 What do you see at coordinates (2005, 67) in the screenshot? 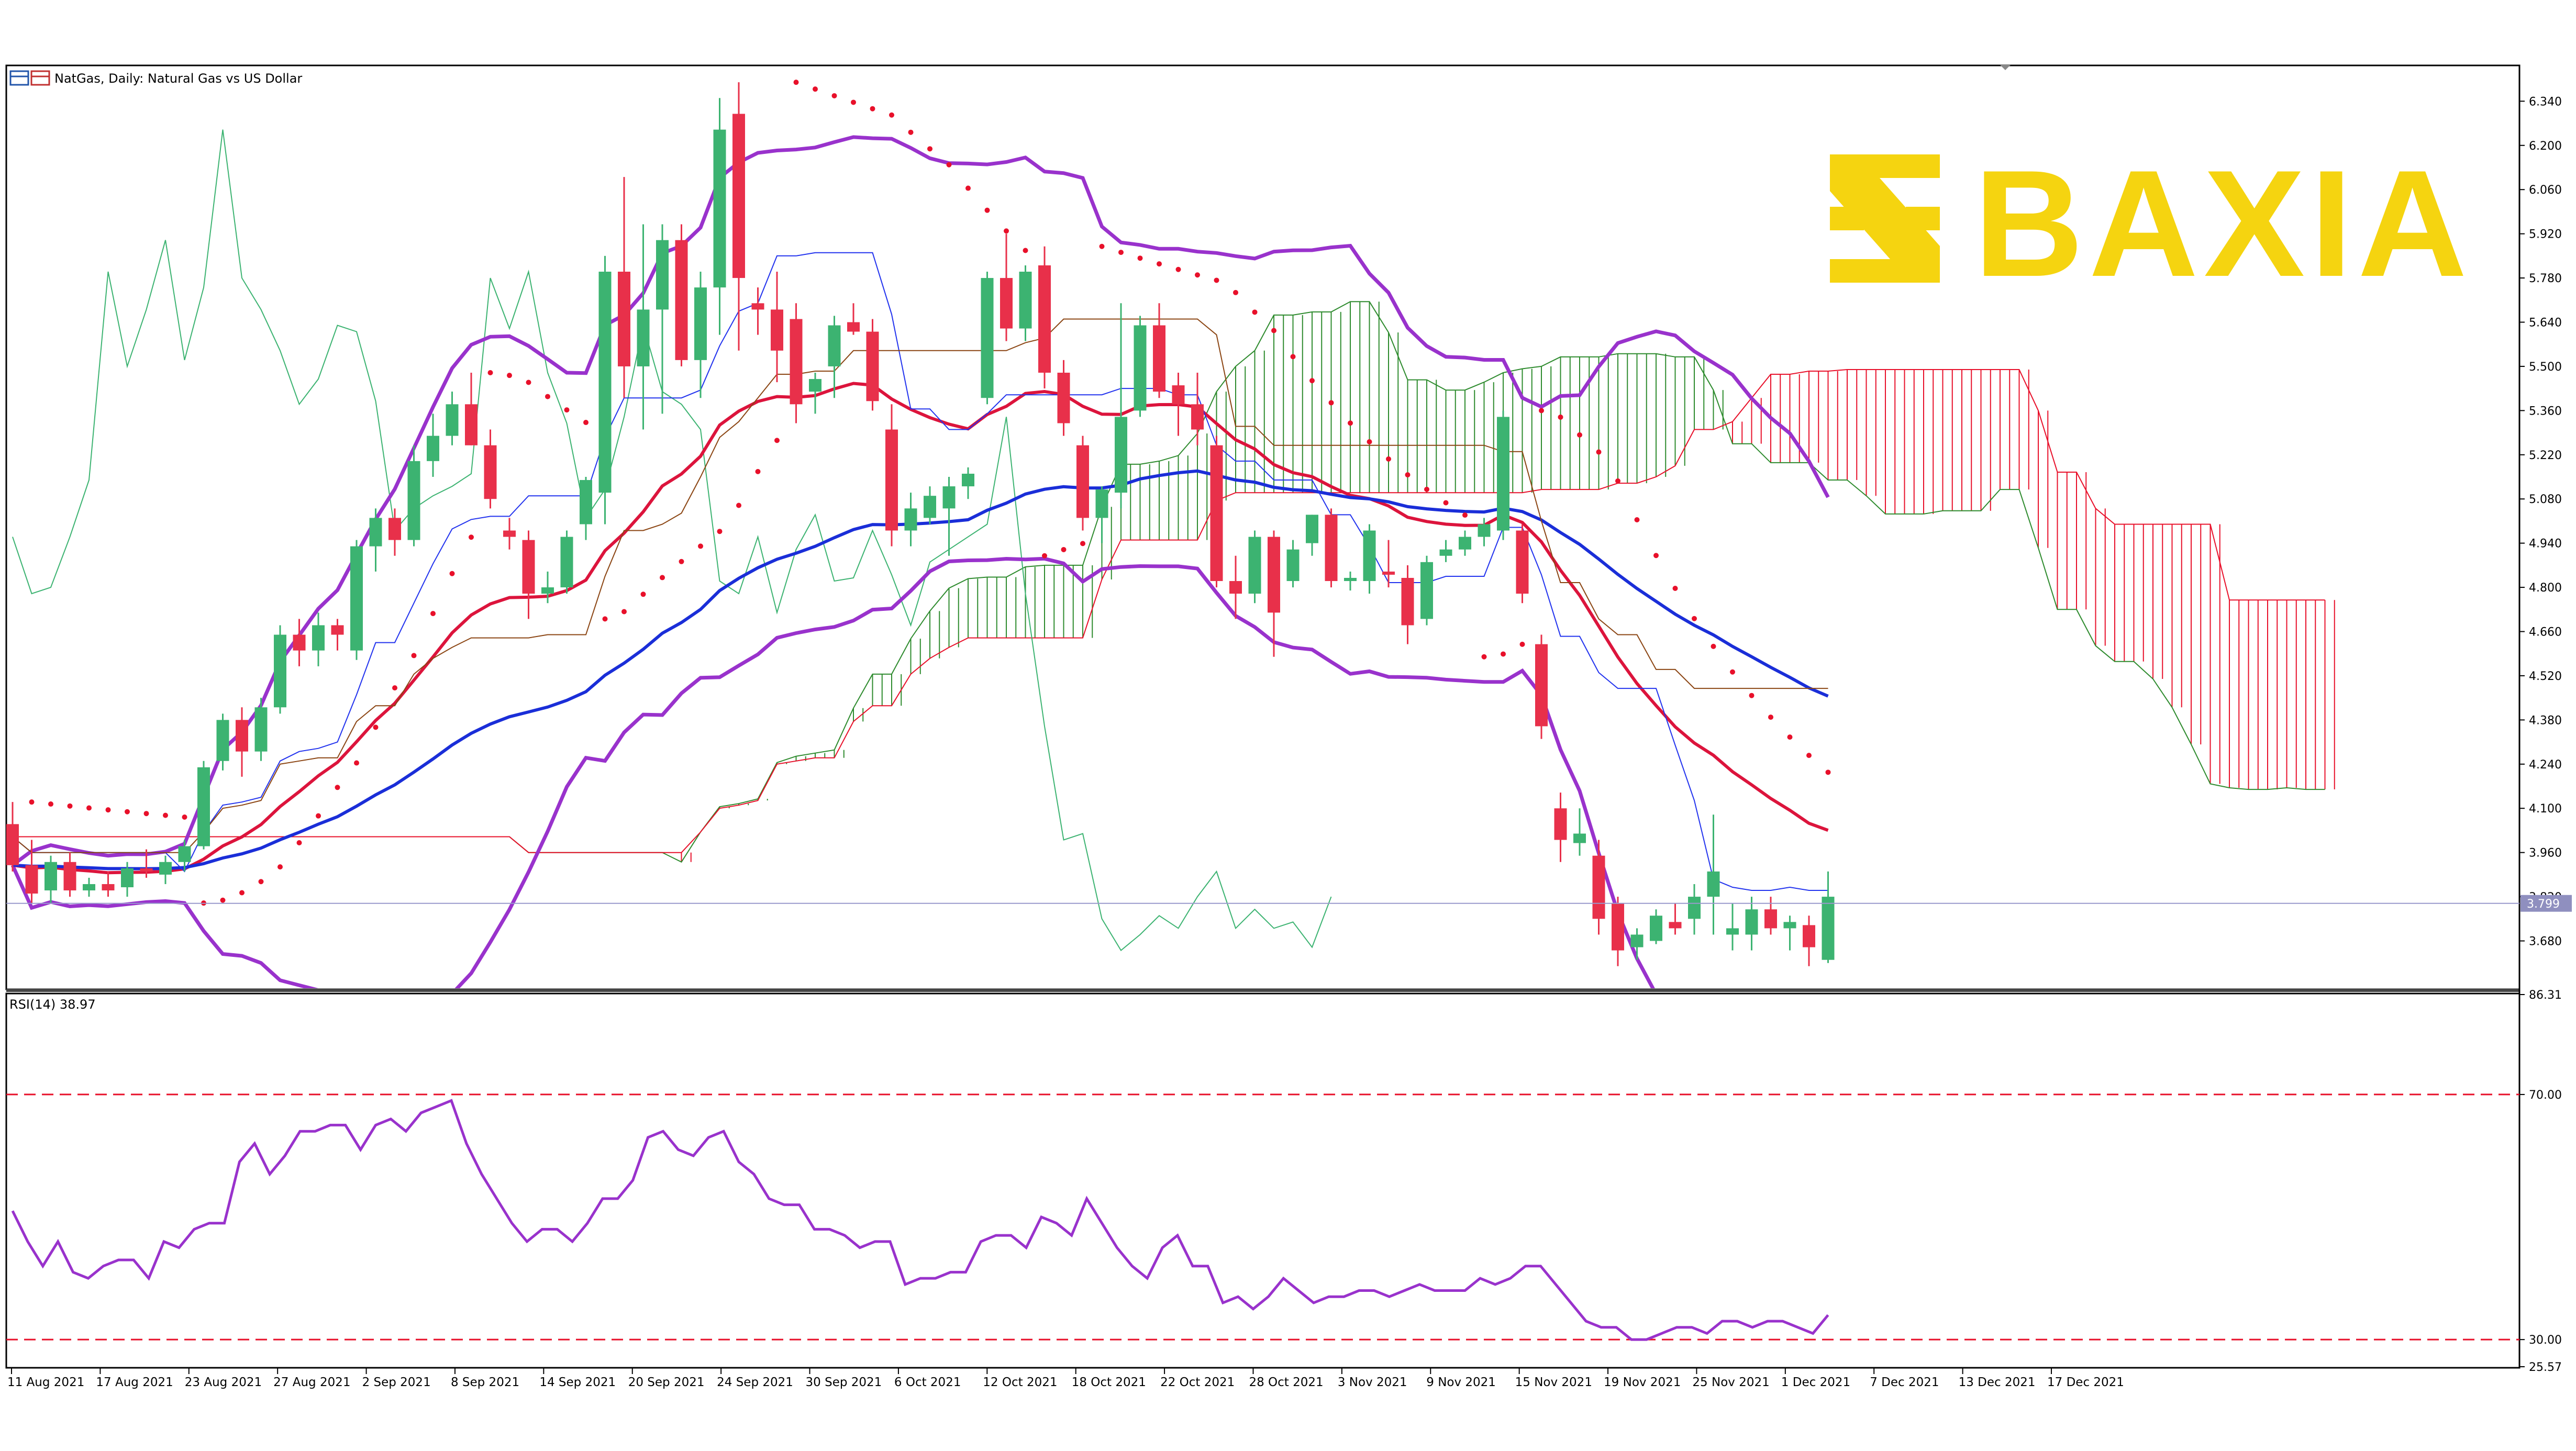
I see `scroll-shift-marker-icon` at bounding box center [2005, 67].